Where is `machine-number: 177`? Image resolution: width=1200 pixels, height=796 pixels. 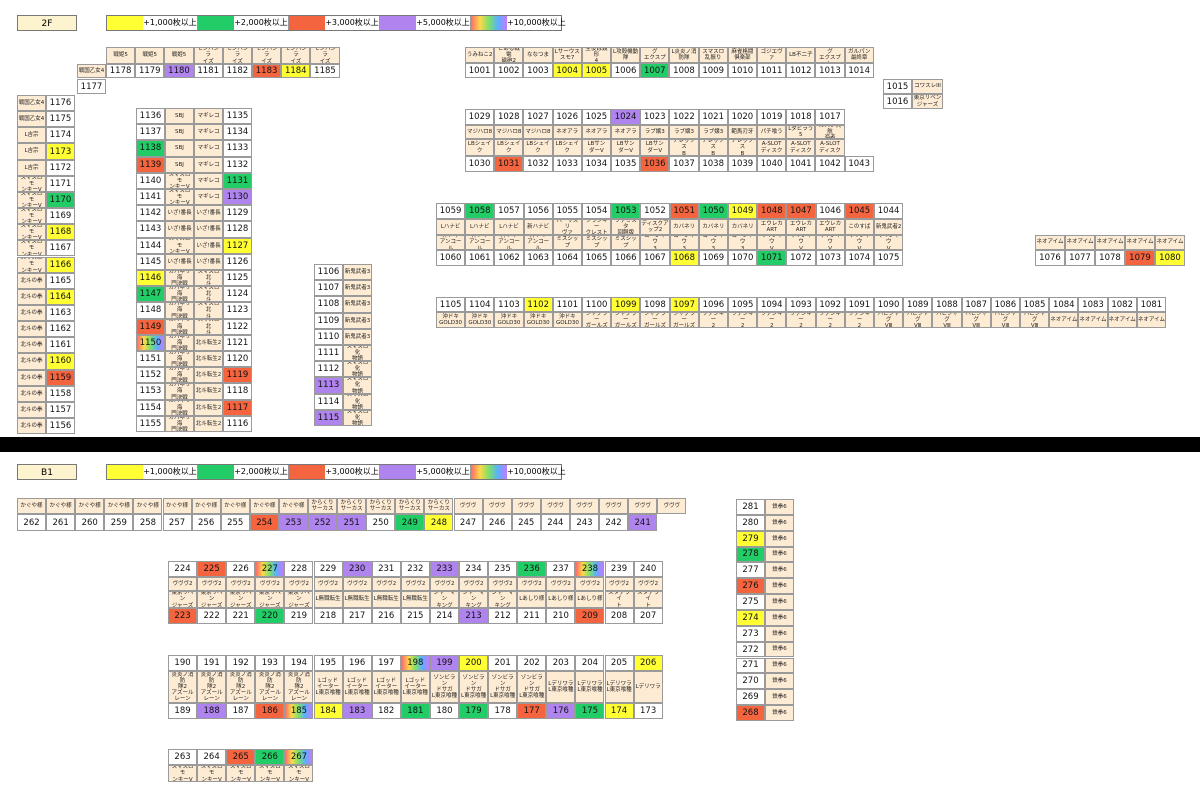
machine-number: 177 is located at coordinates (532, 711).